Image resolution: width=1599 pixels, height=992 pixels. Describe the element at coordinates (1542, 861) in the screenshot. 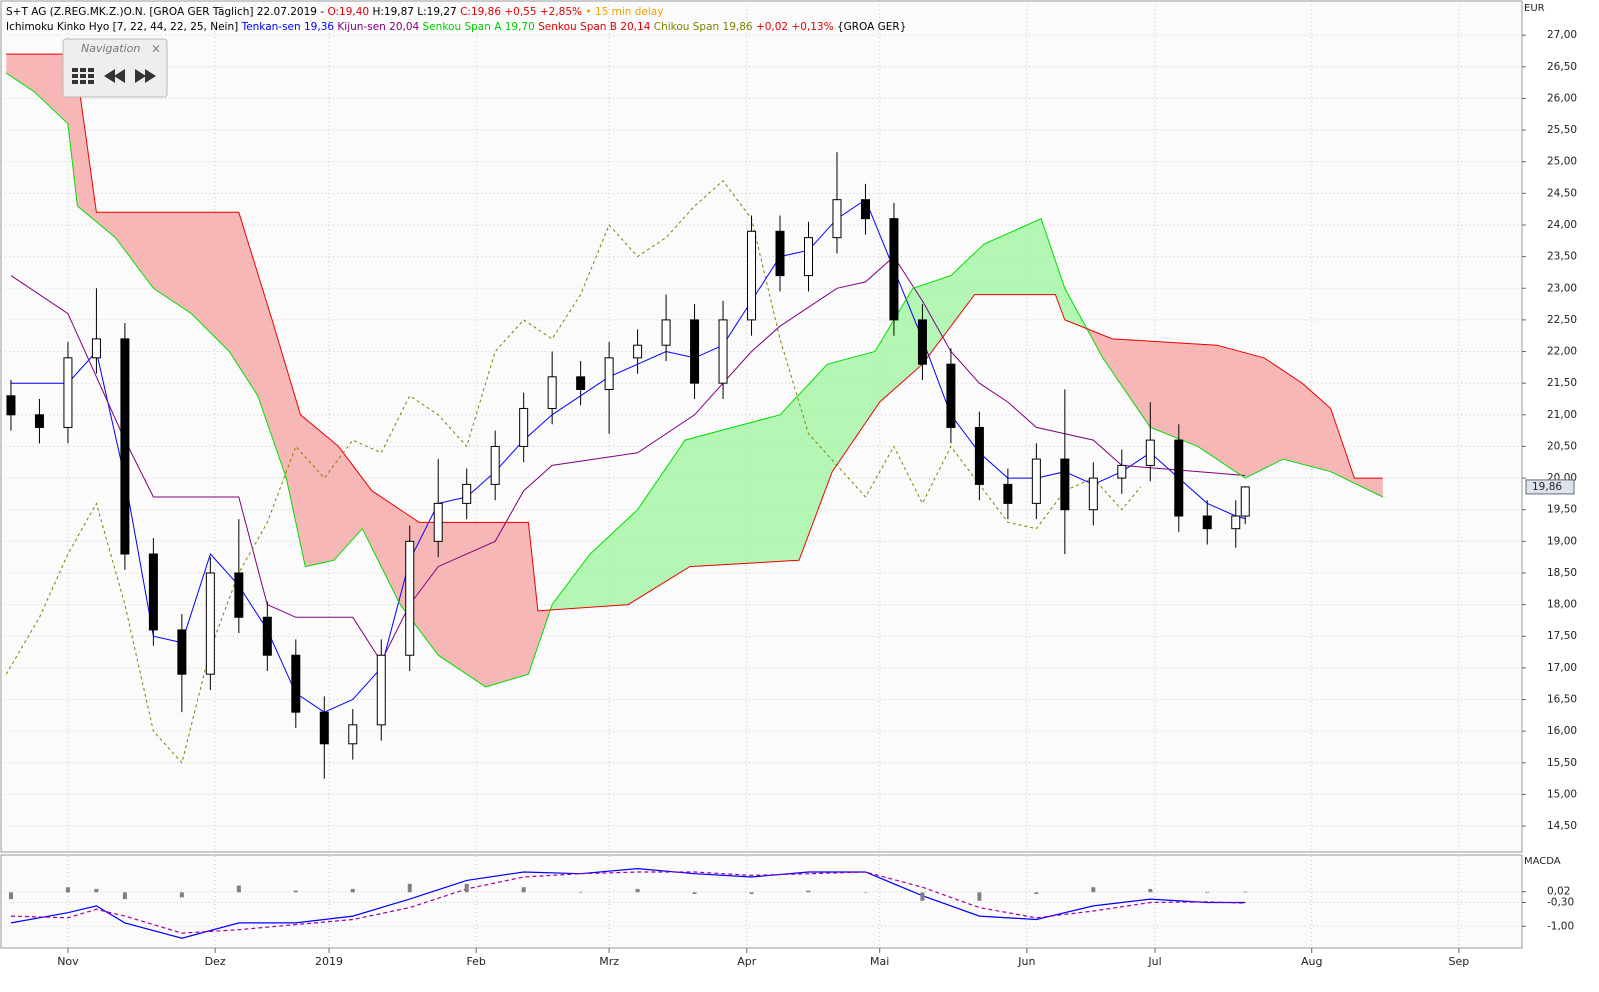

I see `macd-title: MACDA` at that location.